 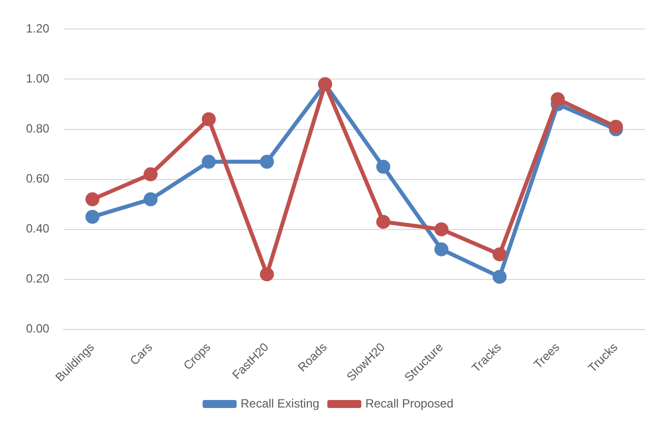 What do you see at coordinates (38, 179) in the screenshot?
I see `y-tick-label: 0.60` at bounding box center [38, 179].